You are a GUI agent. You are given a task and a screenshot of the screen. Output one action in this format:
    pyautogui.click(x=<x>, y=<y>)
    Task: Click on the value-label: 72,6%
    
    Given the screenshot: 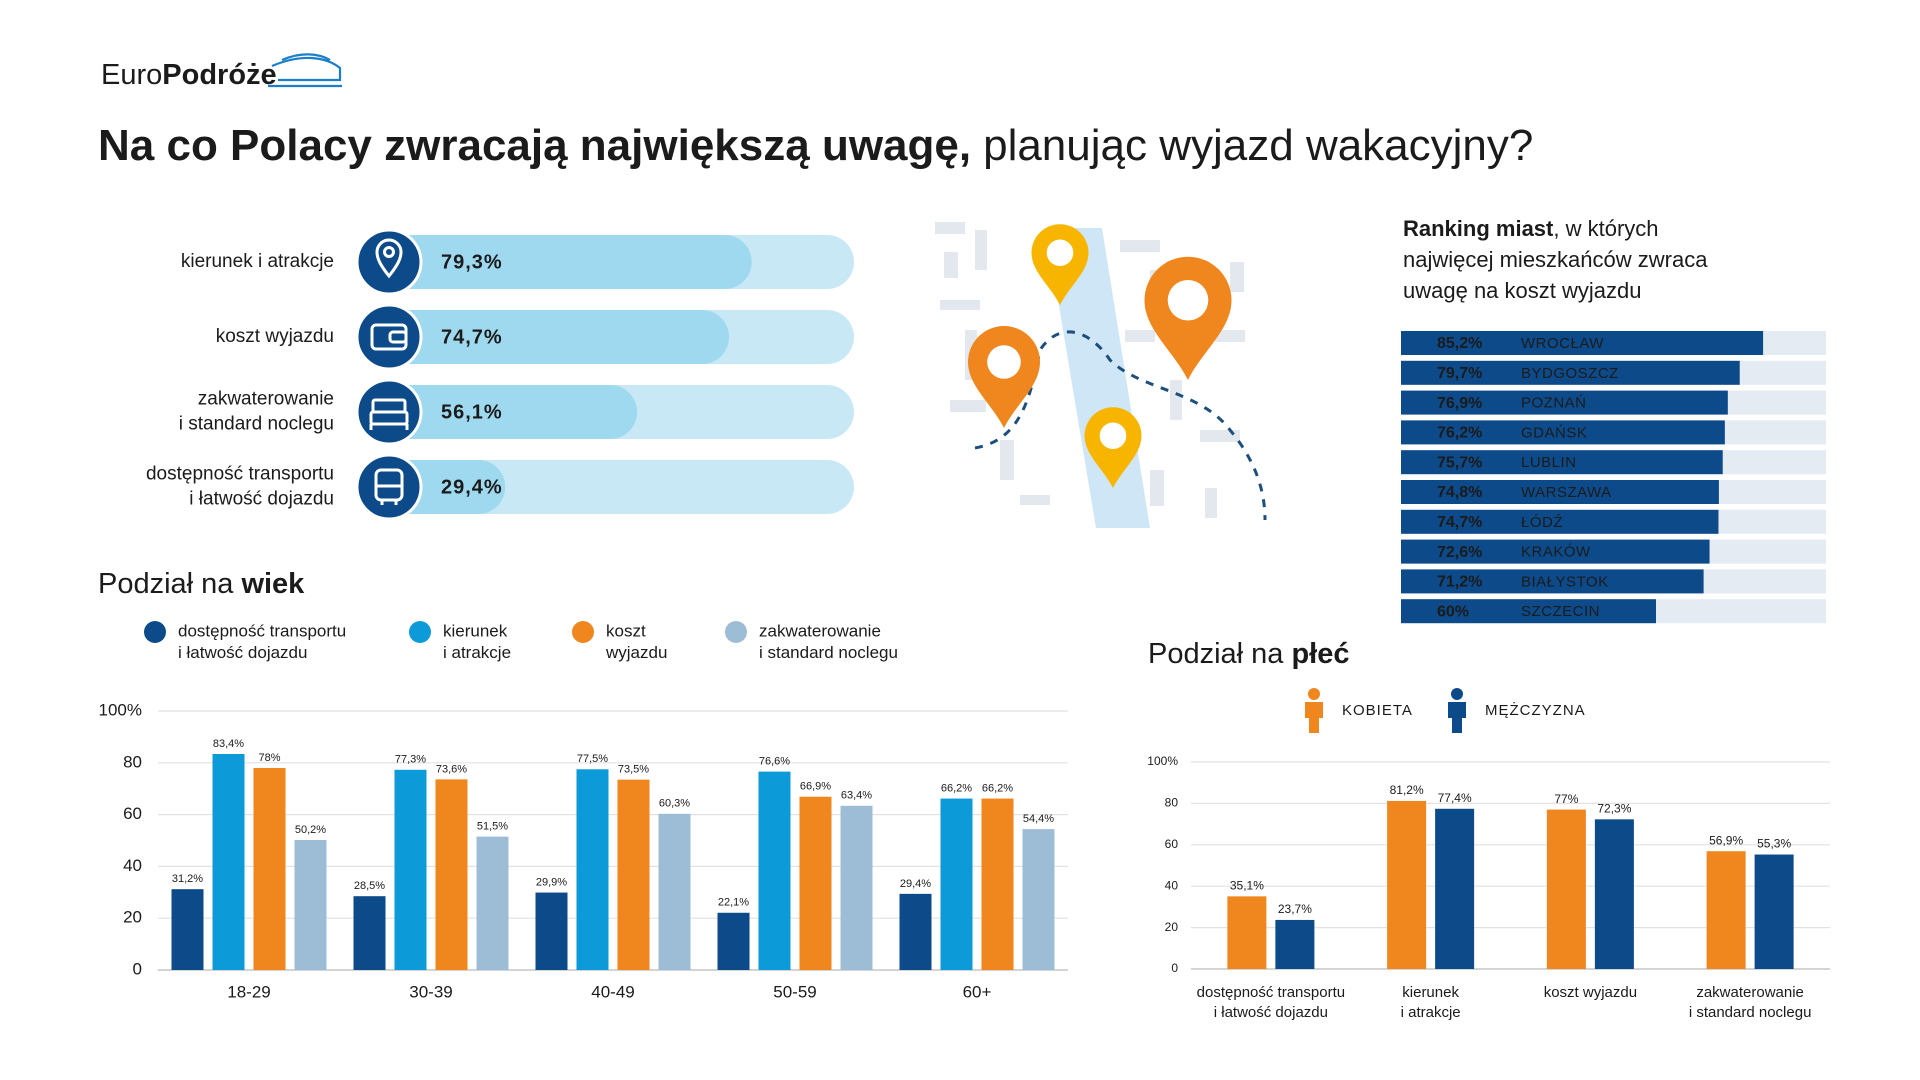 What is the action you would take?
    pyautogui.click(x=1459, y=552)
    